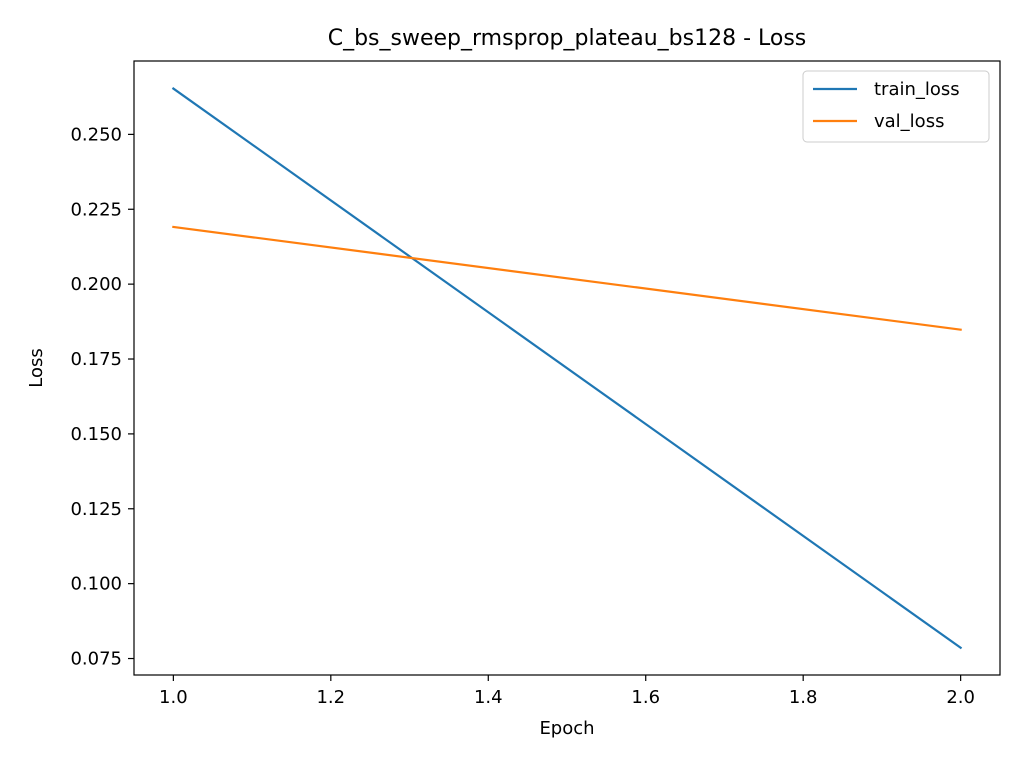  What do you see at coordinates (96, 509) in the screenshot?
I see `y-tick-label: 0.125` at bounding box center [96, 509].